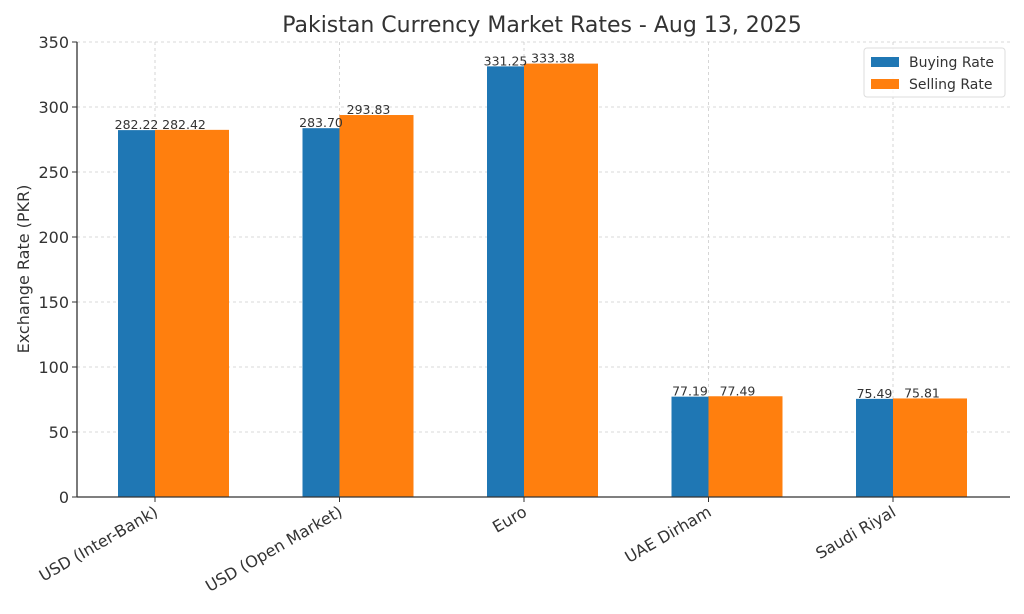 This screenshot has width=1024, height=614. I want to click on value-label-selling: 77.49, so click(738, 390).